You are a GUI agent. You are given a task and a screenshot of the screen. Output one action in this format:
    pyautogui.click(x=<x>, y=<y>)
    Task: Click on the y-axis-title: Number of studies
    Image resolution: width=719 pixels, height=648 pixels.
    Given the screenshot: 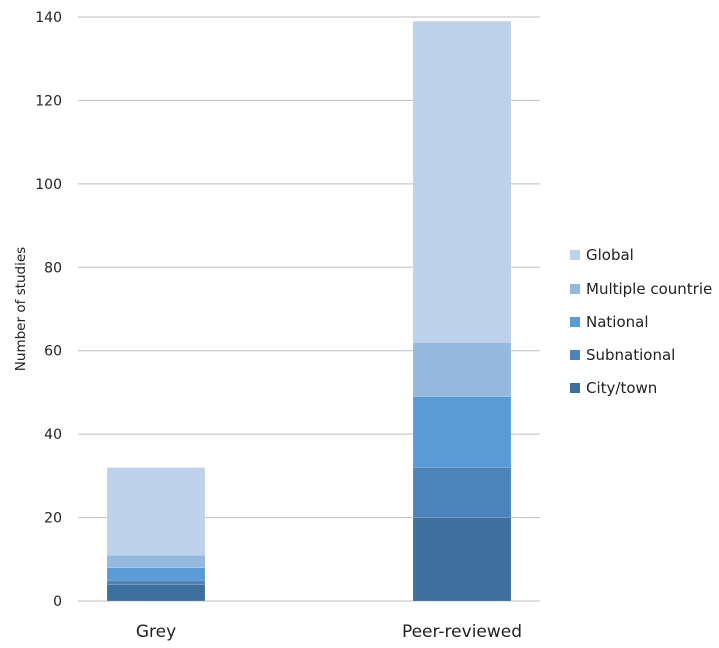 What is the action you would take?
    pyautogui.click(x=21, y=309)
    